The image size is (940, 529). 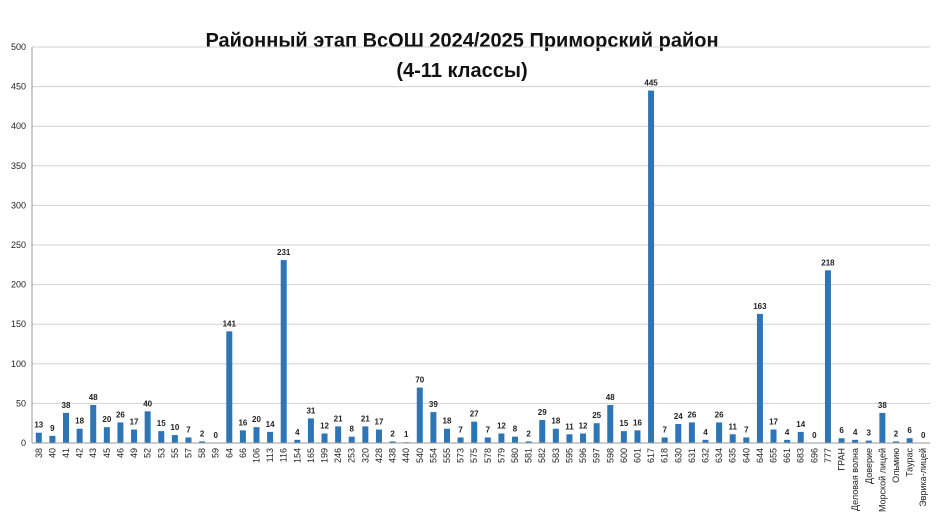 What do you see at coordinates (691, 414) in the screenshot?
I see `value-label: 26` at bounding box center [691, 414].